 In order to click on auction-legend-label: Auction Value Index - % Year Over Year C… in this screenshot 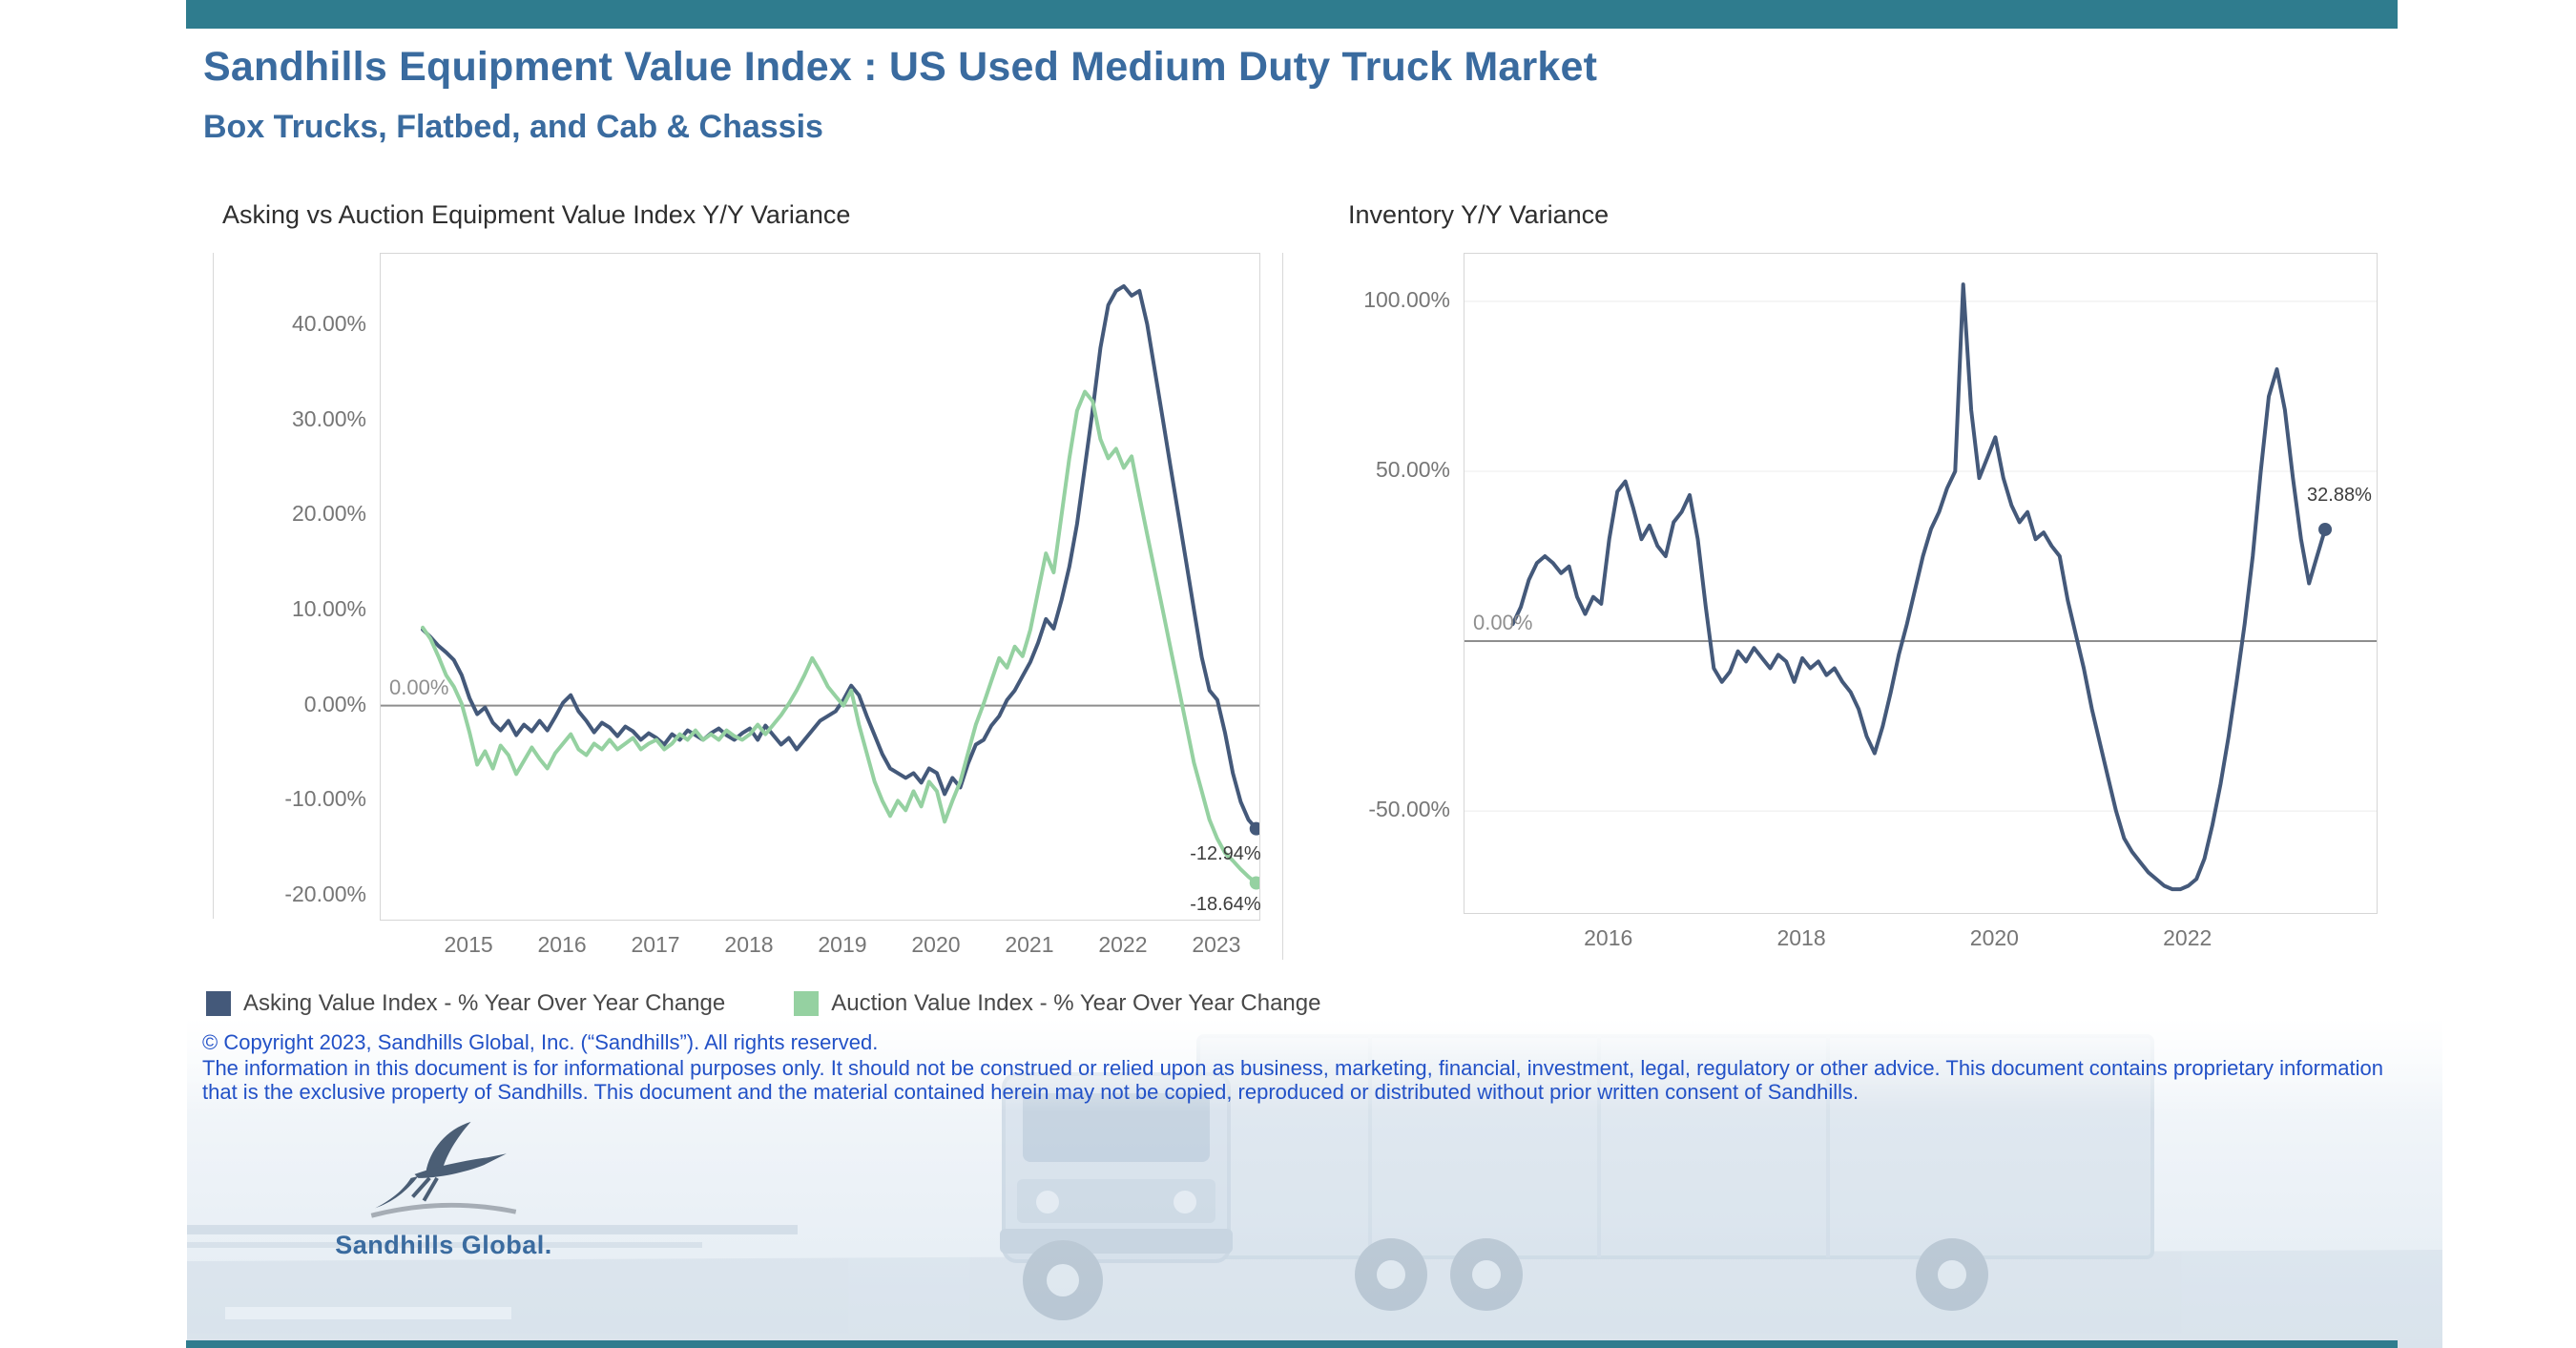, I will do `click(1076, 1003)`.